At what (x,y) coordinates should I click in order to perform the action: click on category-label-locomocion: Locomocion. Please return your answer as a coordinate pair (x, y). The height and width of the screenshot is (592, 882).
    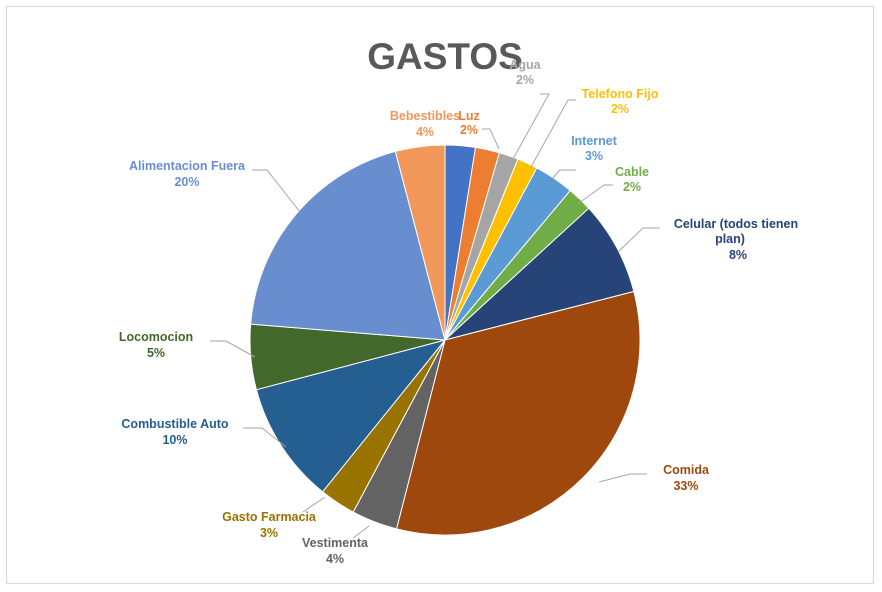
    Looking at the image, I should click on (156, 337).